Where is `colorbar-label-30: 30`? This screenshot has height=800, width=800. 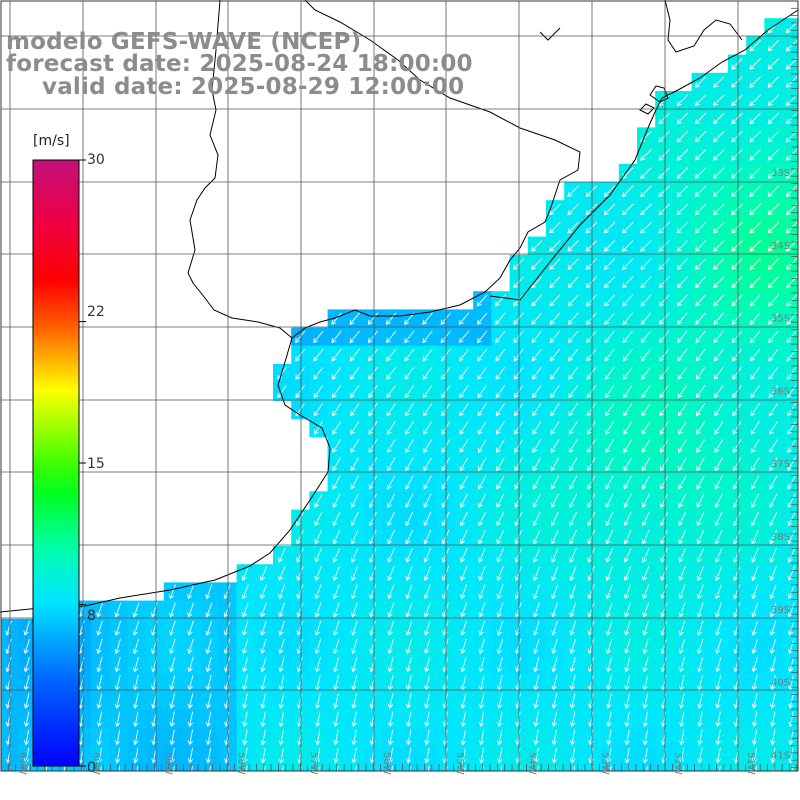 colorbar-label-30: 30 is located at coordinates (96, 160).